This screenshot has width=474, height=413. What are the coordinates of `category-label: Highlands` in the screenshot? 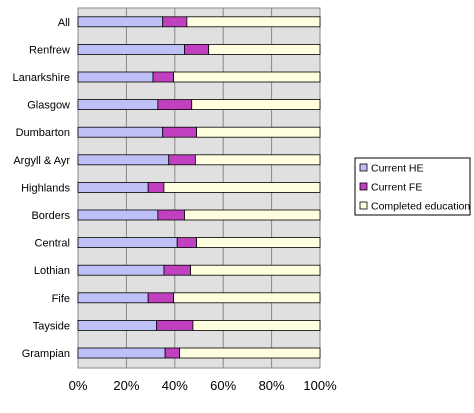 It's located at (45, 188).